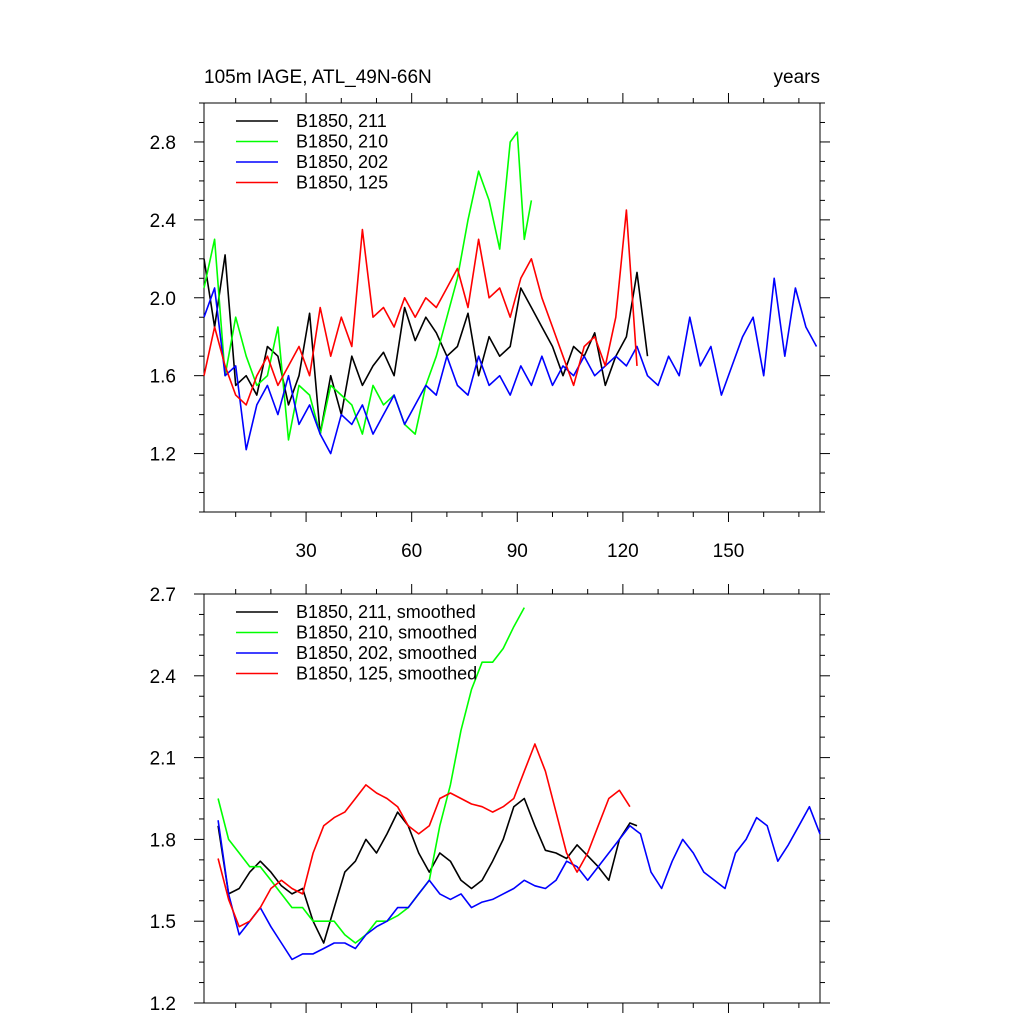 The width and height of the screenshot is (1024, 1024). Describe the element at coordinates (306, 551) in the screenshot. I see `x-tick-label: 30` at that location.